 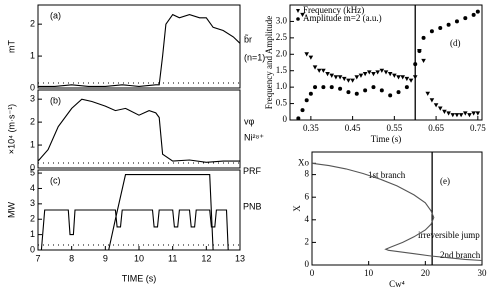 I want to click on annotation: irreversible jump, so click(x=449, y=235).